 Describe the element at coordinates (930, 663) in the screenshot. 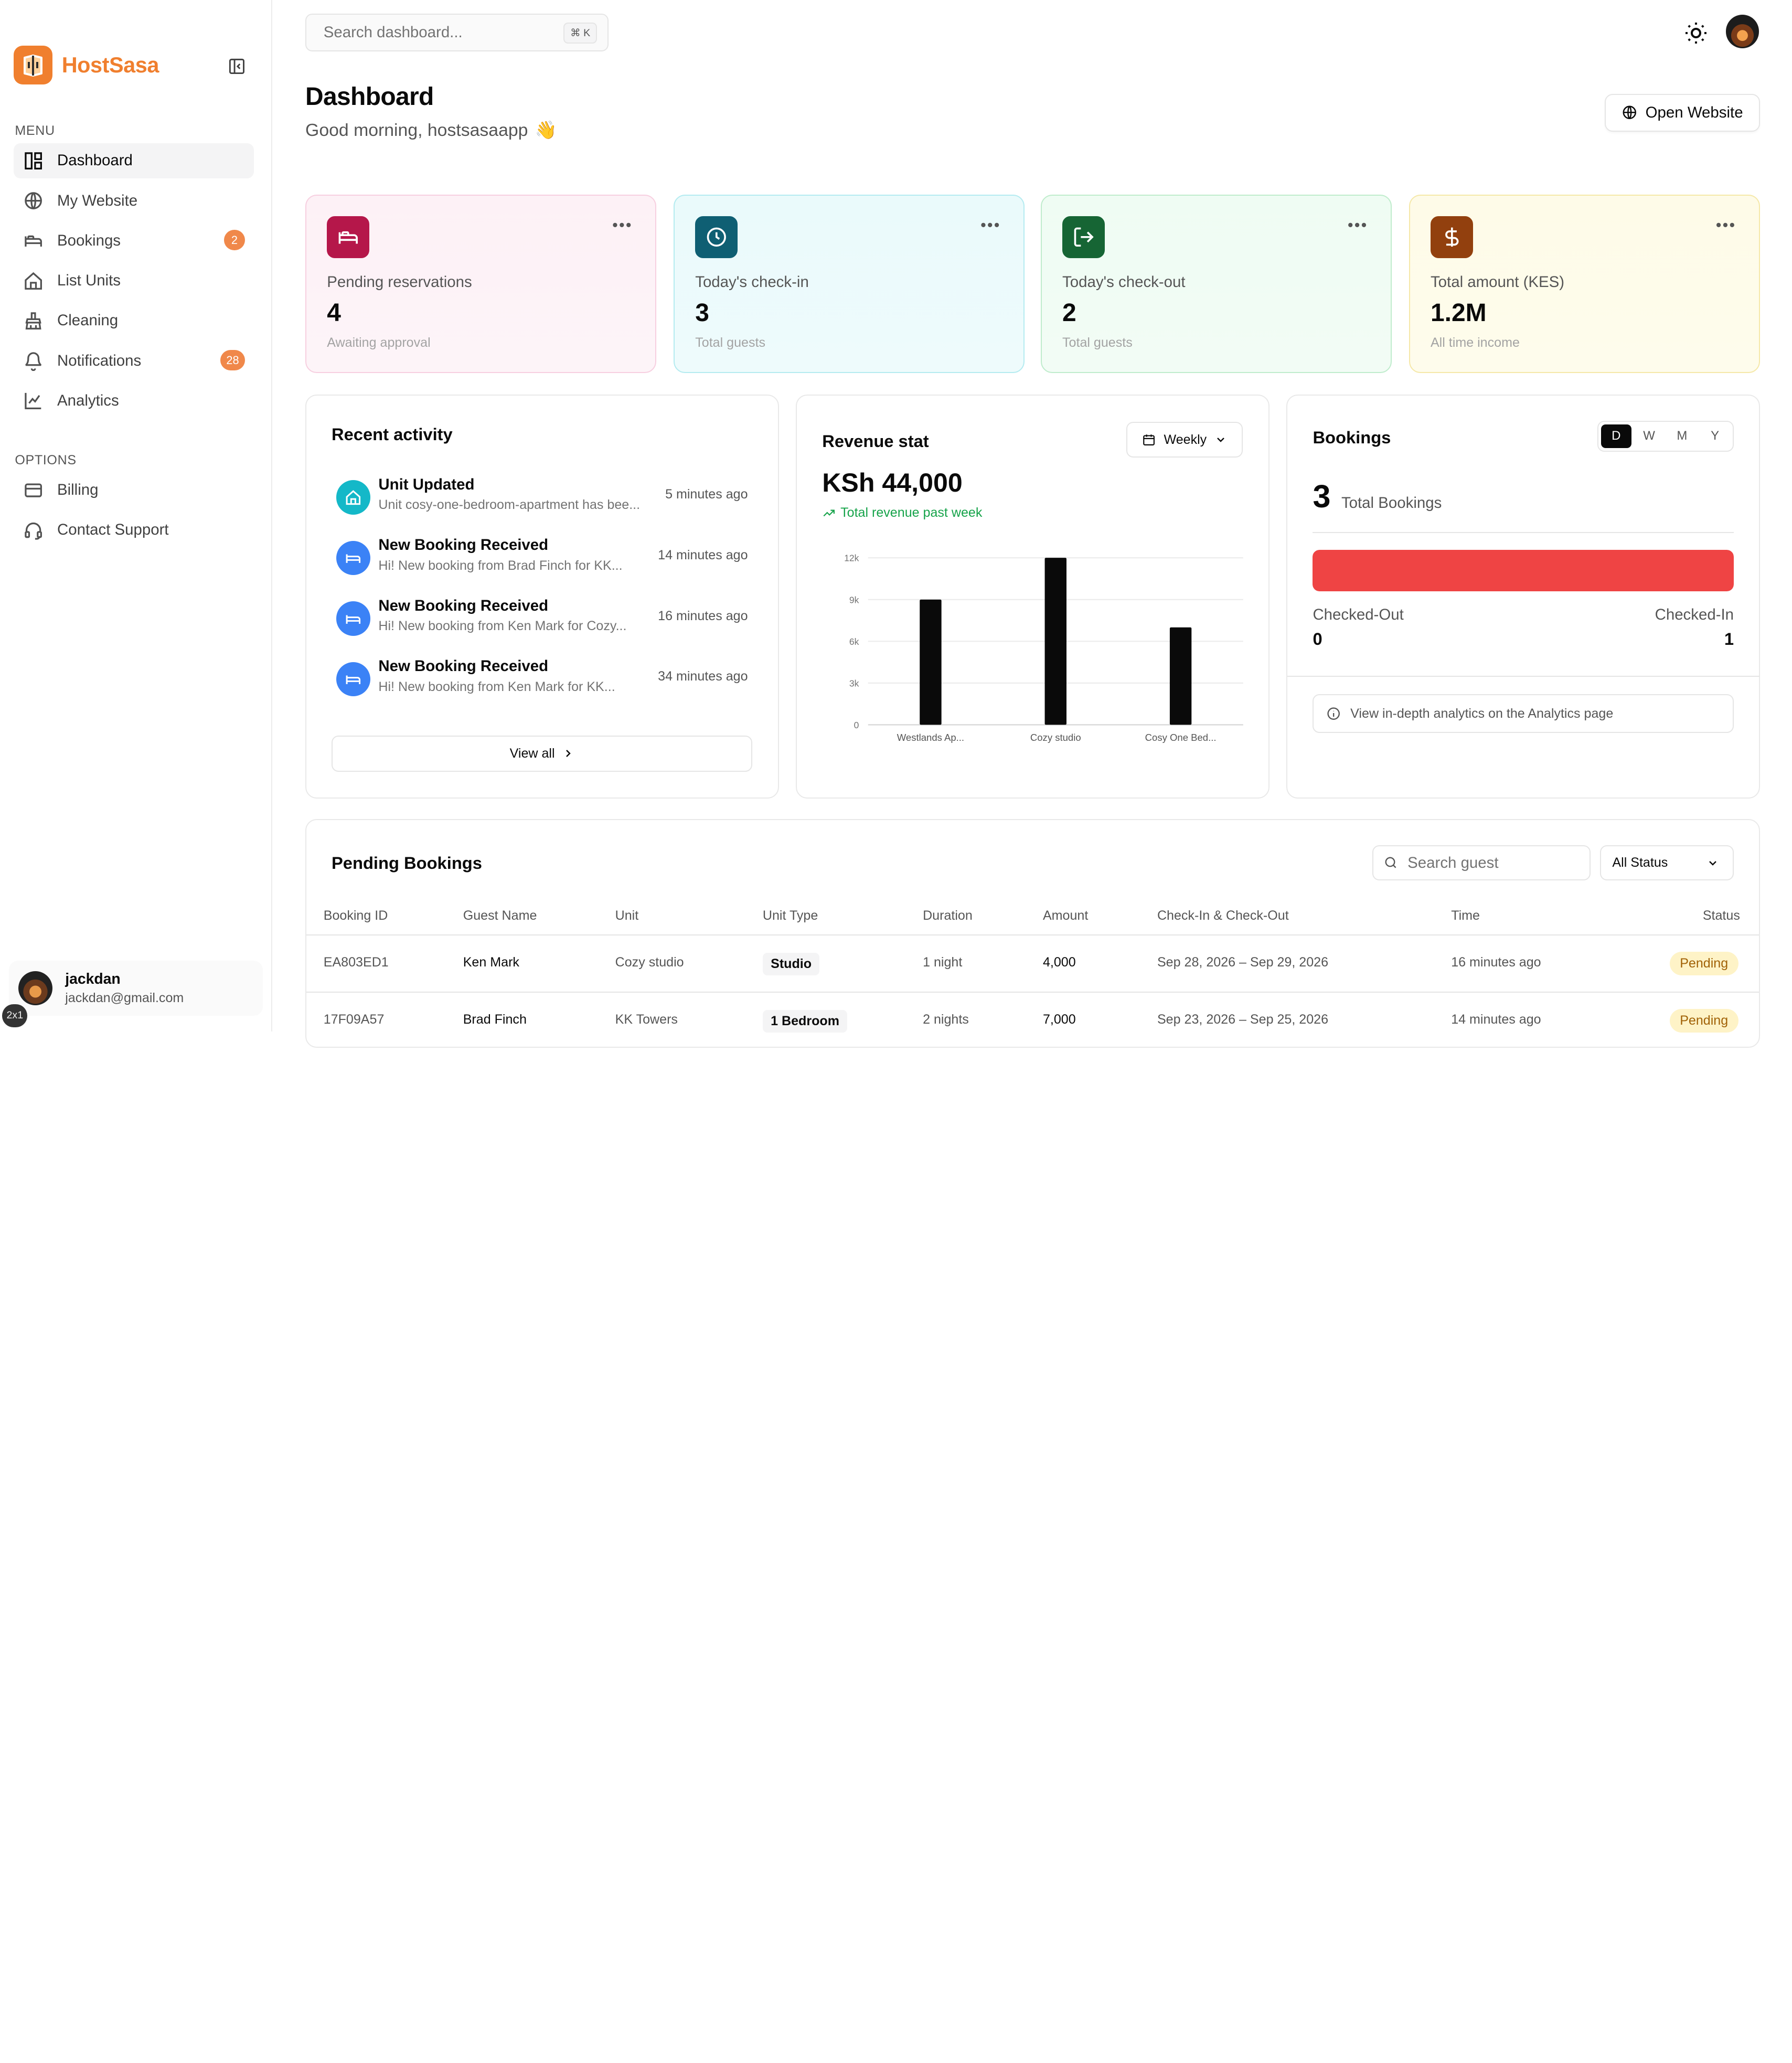

I see `bar` at that location.